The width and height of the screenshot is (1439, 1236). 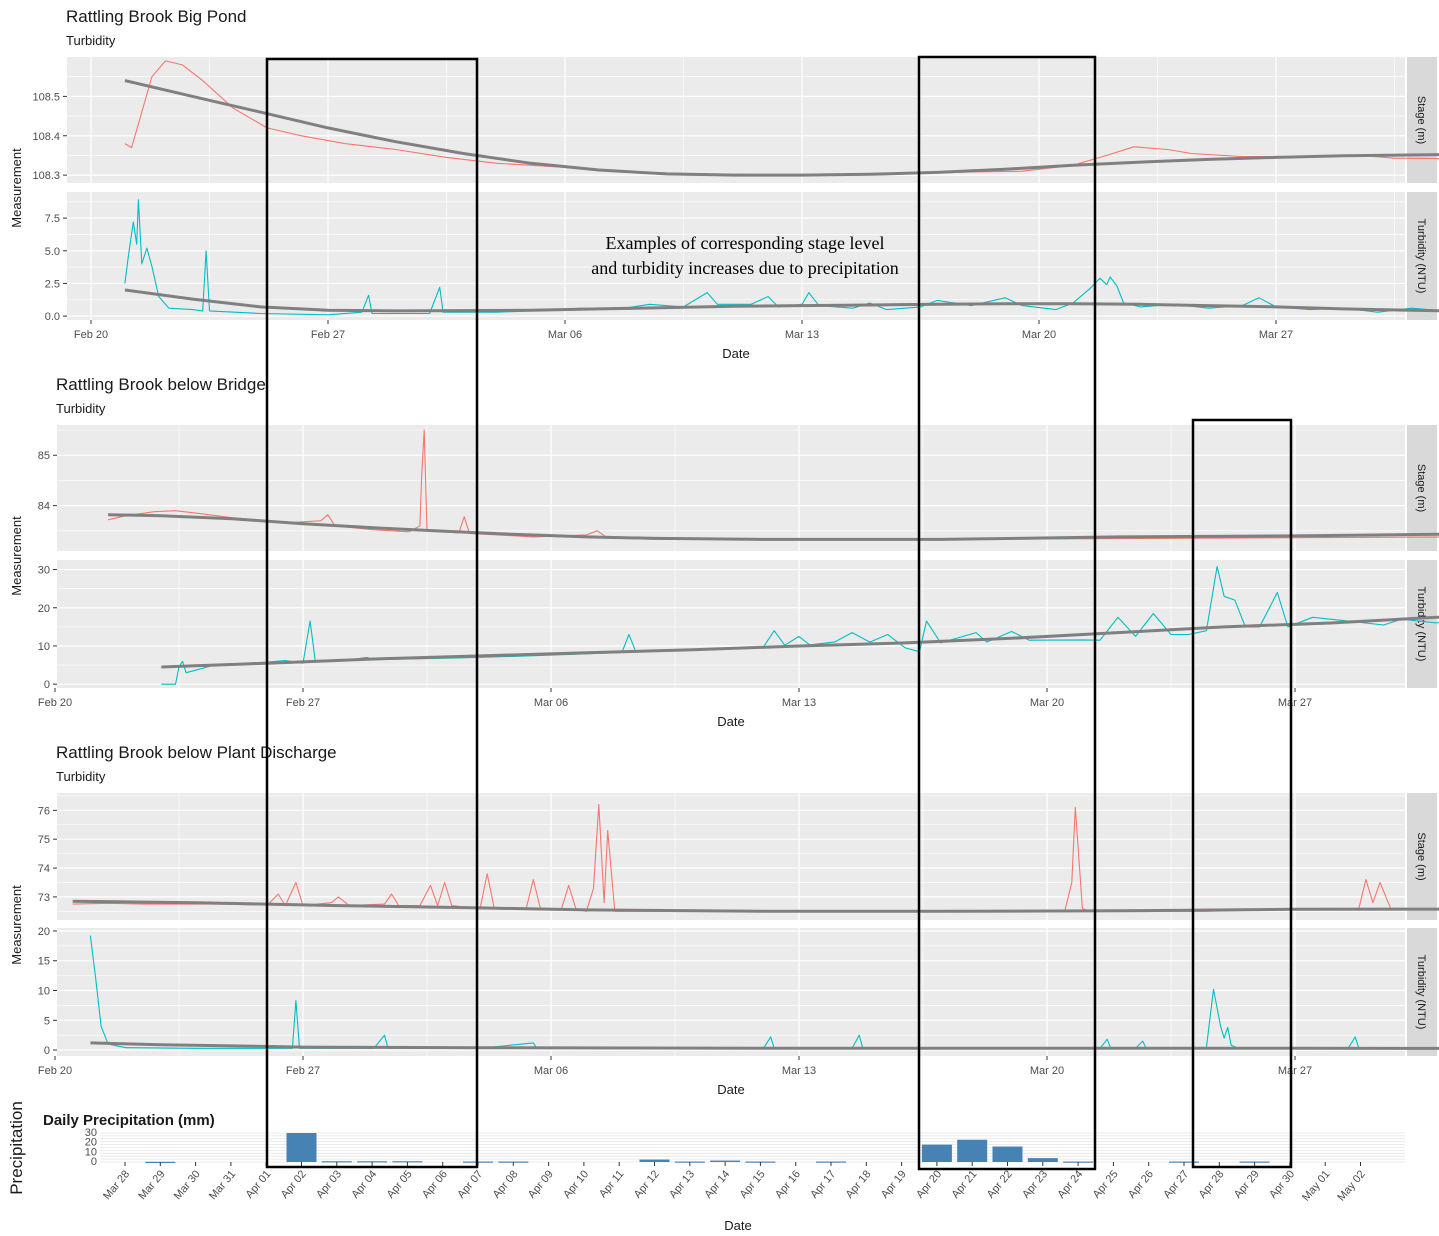 What do you see at coordinates (52, 317) in the screenshot?
I see `y-tick-label: 0.0` at bounding box center [52, 317].